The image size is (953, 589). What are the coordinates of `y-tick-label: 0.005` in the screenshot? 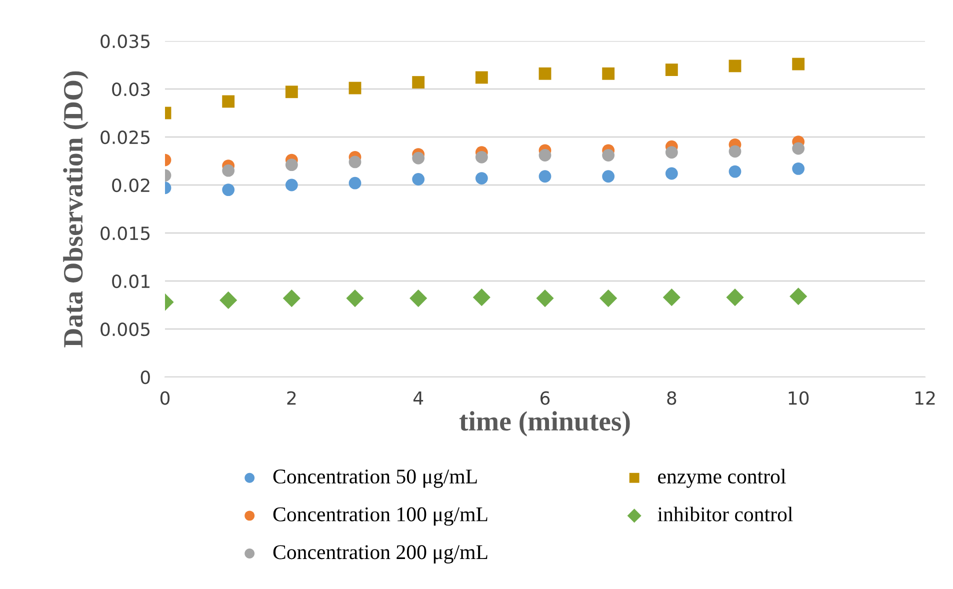 It's located at (125, 329).